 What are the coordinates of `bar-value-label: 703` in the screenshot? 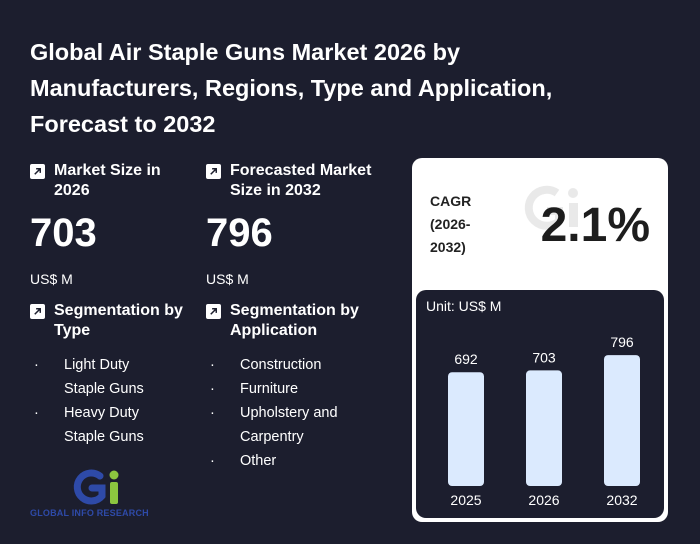 It's located at (544, 357).